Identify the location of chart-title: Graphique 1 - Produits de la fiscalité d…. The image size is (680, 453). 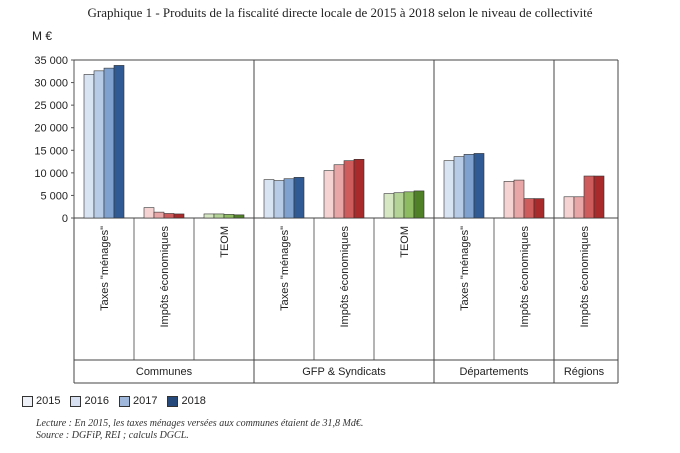
(340, 12).